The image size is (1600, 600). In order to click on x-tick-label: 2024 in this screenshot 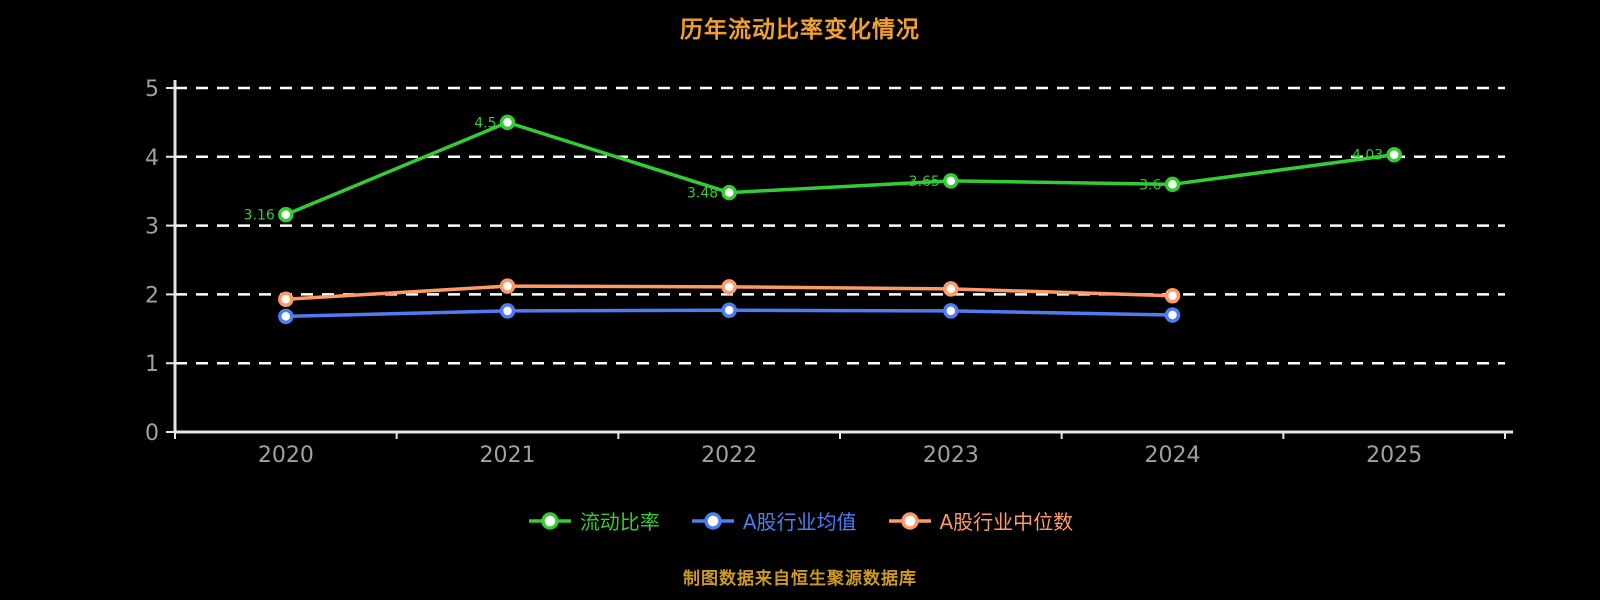, I will do `click(1173, 455)`.